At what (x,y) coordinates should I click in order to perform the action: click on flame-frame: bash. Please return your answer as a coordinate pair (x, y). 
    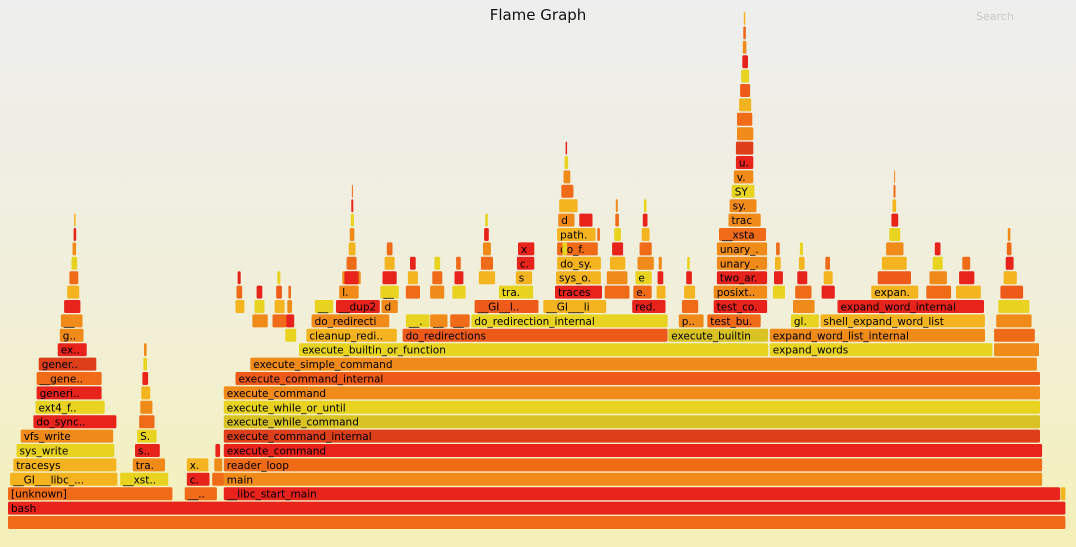
    Looking at the image, I should click on (537, 508).